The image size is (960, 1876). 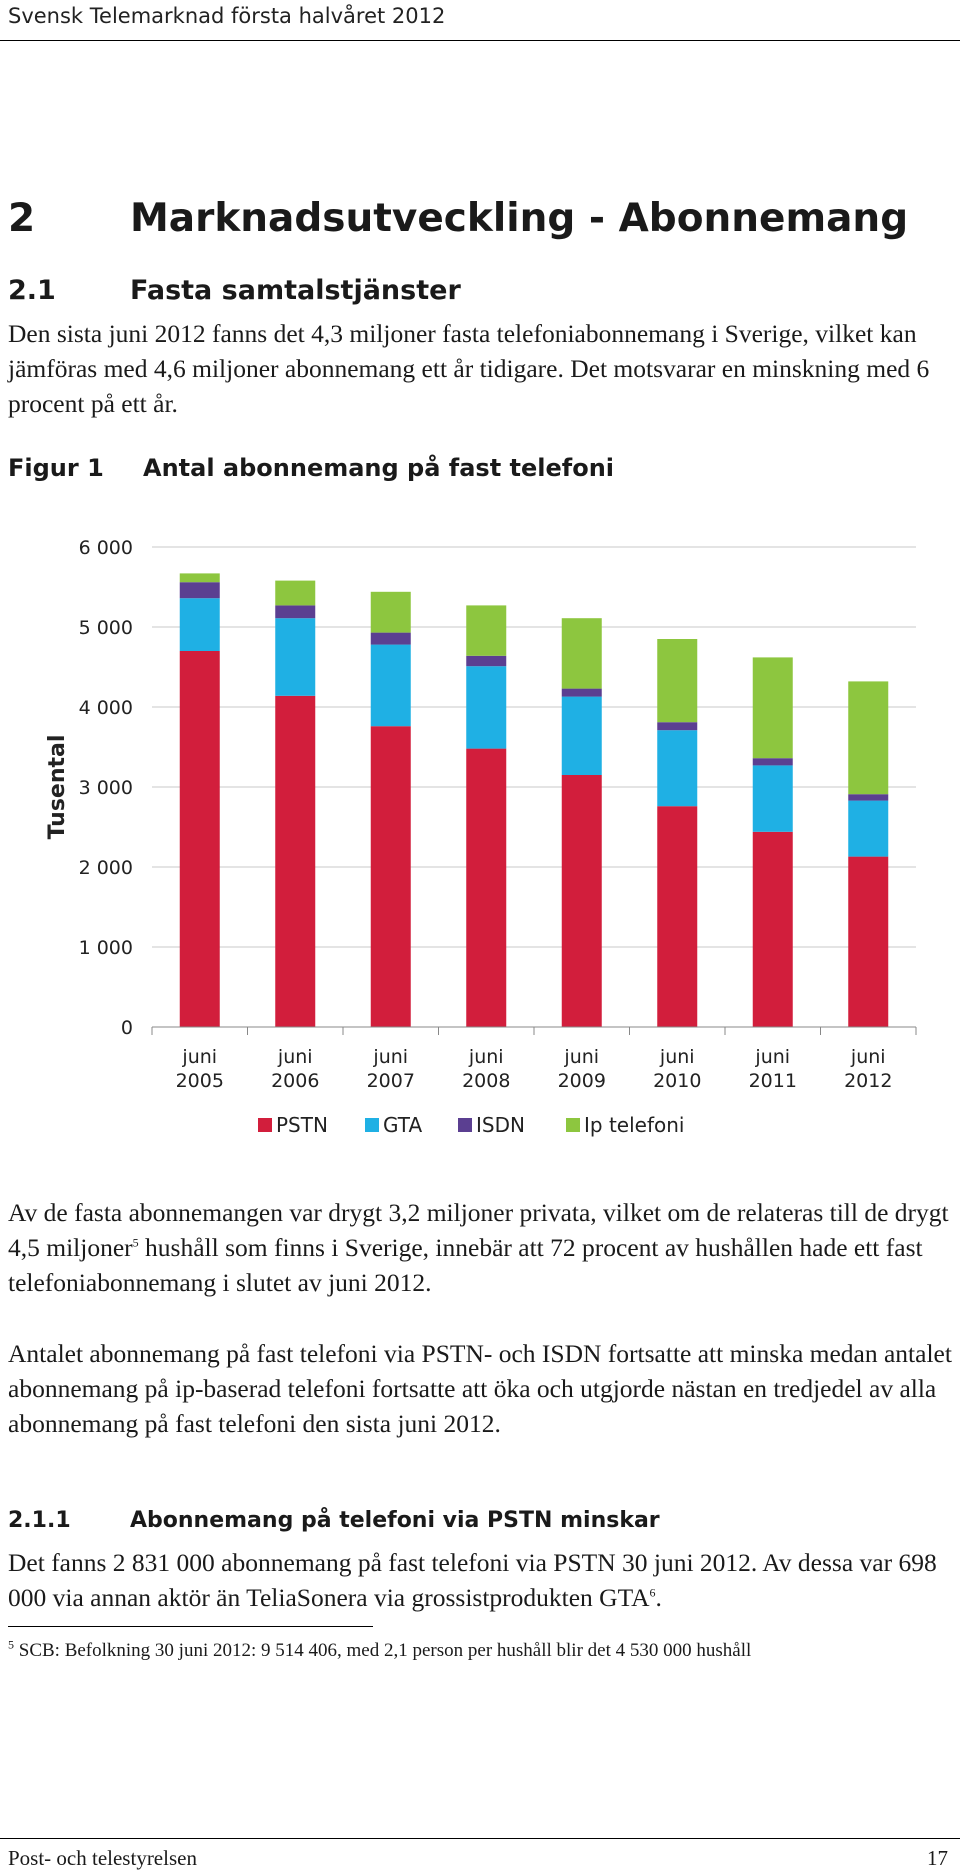 What do you see at coordinates (22, 218) in the screenshot?
I see `section-number: 2` at bounding box center [22, 218].